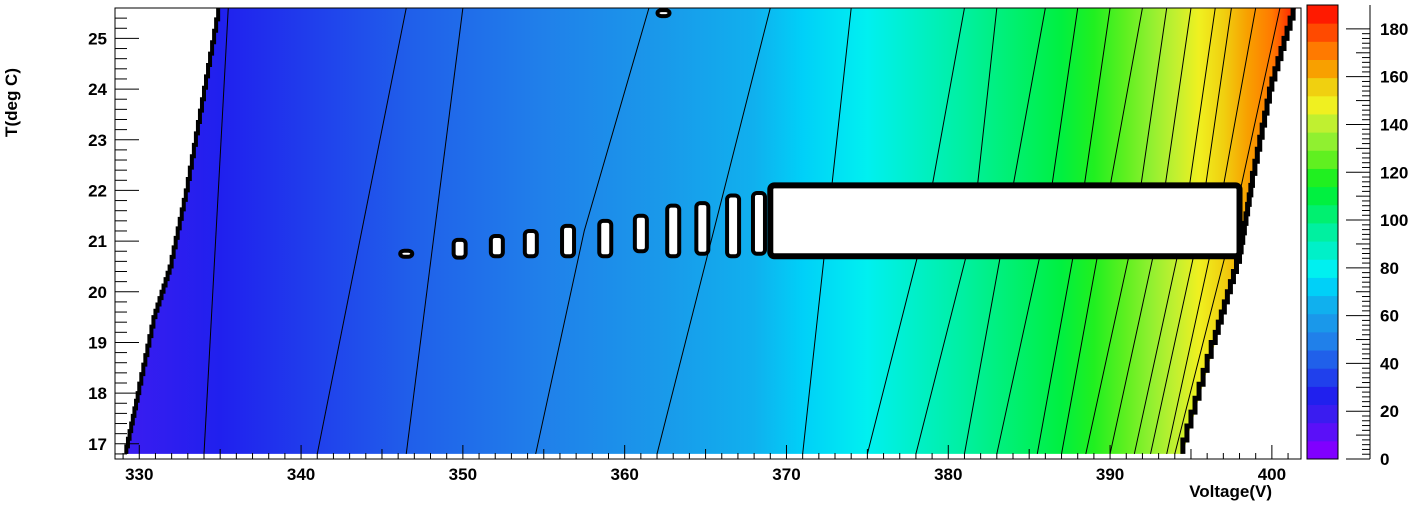  Describe the element at coordinates (97, 190) in the screenshot. I see `y-tick-label: 22` at that location.